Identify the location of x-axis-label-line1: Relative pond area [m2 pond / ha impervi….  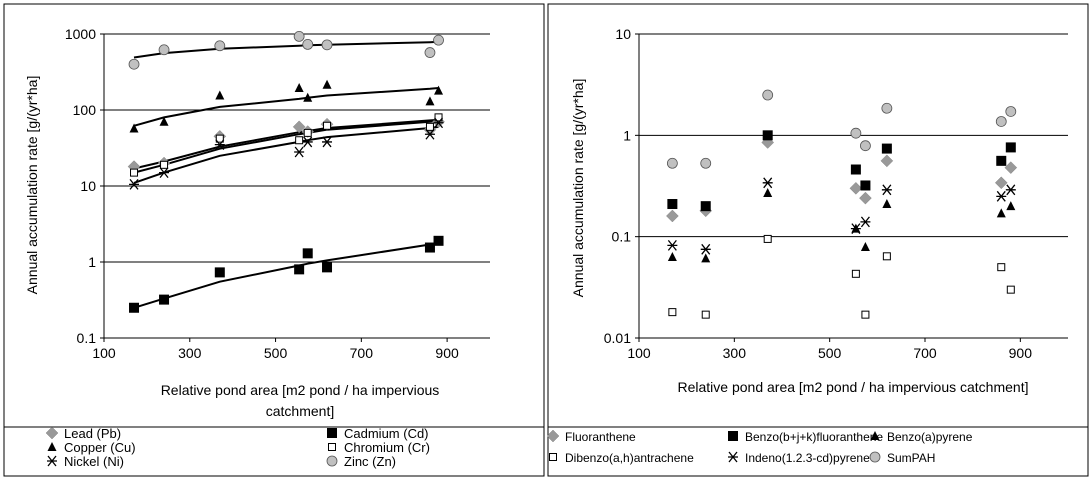
(300, 390).